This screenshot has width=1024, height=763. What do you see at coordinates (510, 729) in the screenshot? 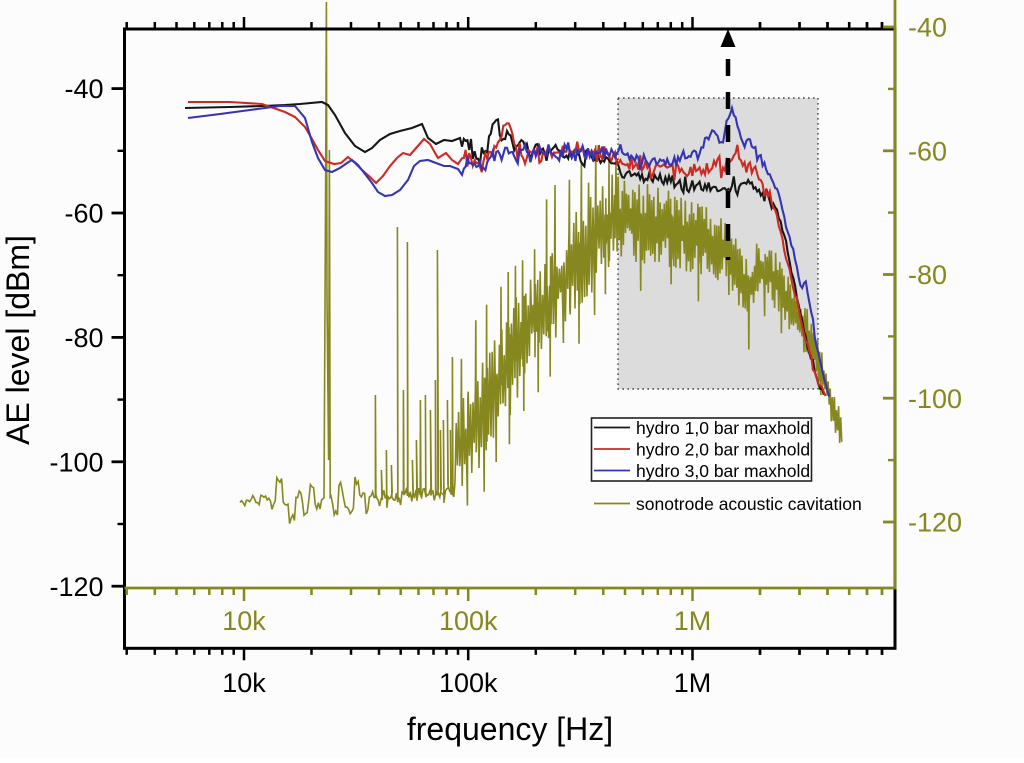
I see `svg-text: frequency [Hz]` at bounding box center [510, 729].